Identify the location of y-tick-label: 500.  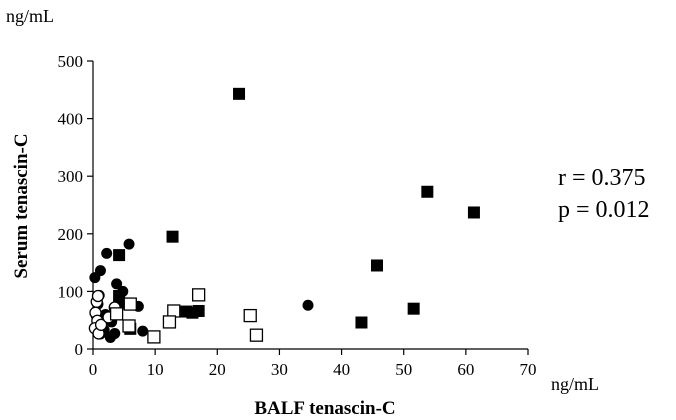
(71, 61).